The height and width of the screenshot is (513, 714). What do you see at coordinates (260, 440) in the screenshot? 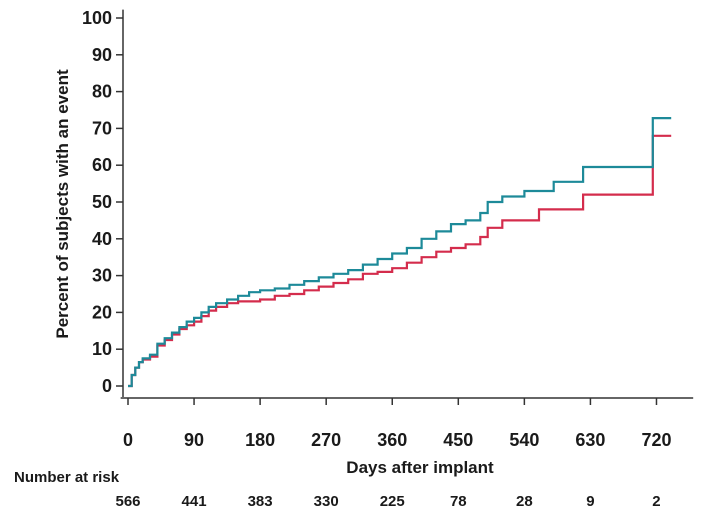
I see `x-tick-label: 180` at bounding box center [260, 440].